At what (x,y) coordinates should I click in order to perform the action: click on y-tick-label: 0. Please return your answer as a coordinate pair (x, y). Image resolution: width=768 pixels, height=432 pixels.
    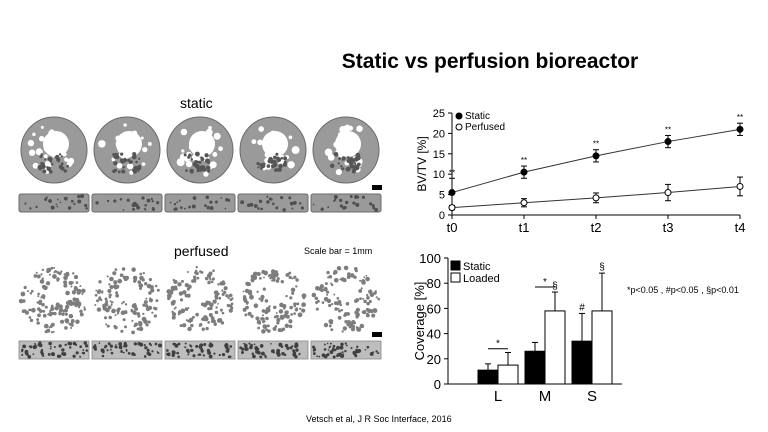
    Looking at the image, I should click on (437, 384).